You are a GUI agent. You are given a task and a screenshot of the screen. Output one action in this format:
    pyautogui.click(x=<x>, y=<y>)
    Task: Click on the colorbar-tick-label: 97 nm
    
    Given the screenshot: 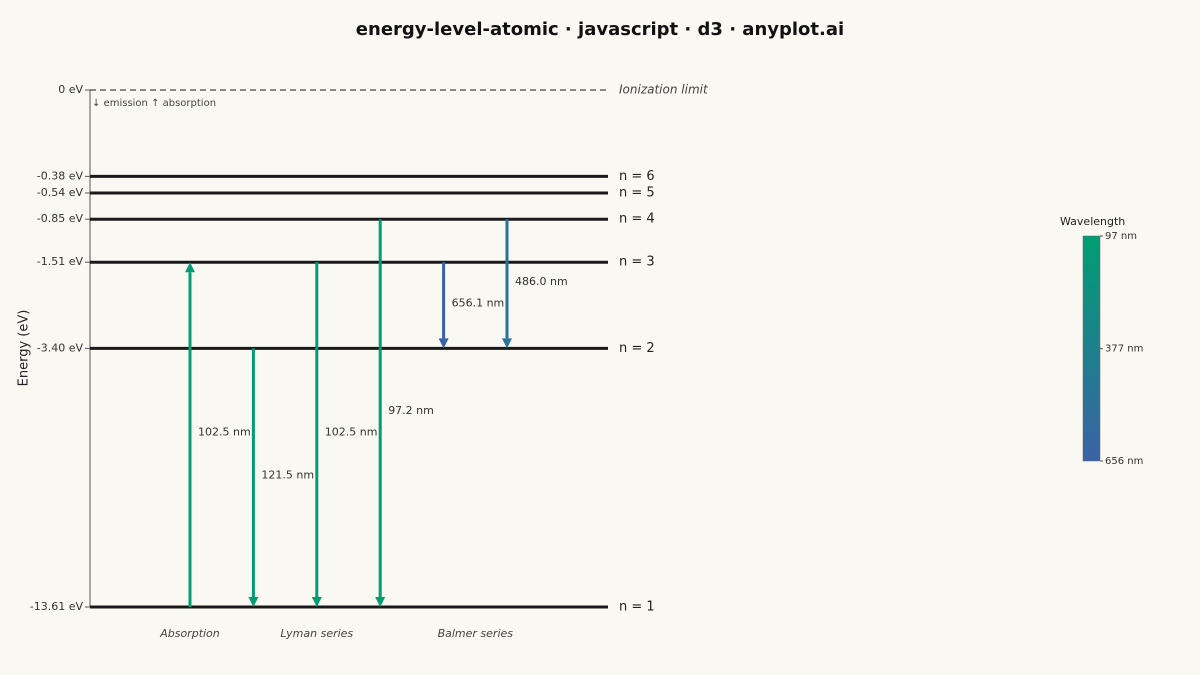 What is the action you would take?
    pyautogui.click(x=1121, y=236)
    